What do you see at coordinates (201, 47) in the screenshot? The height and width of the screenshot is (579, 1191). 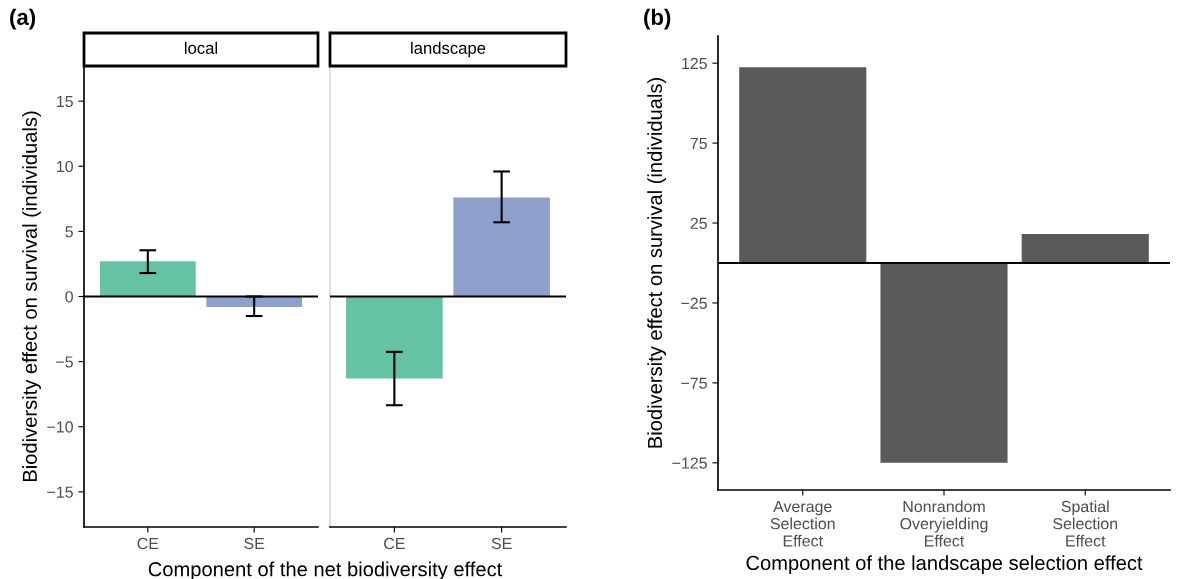 I see `chart-title: local` at bounding box center [201, 47].